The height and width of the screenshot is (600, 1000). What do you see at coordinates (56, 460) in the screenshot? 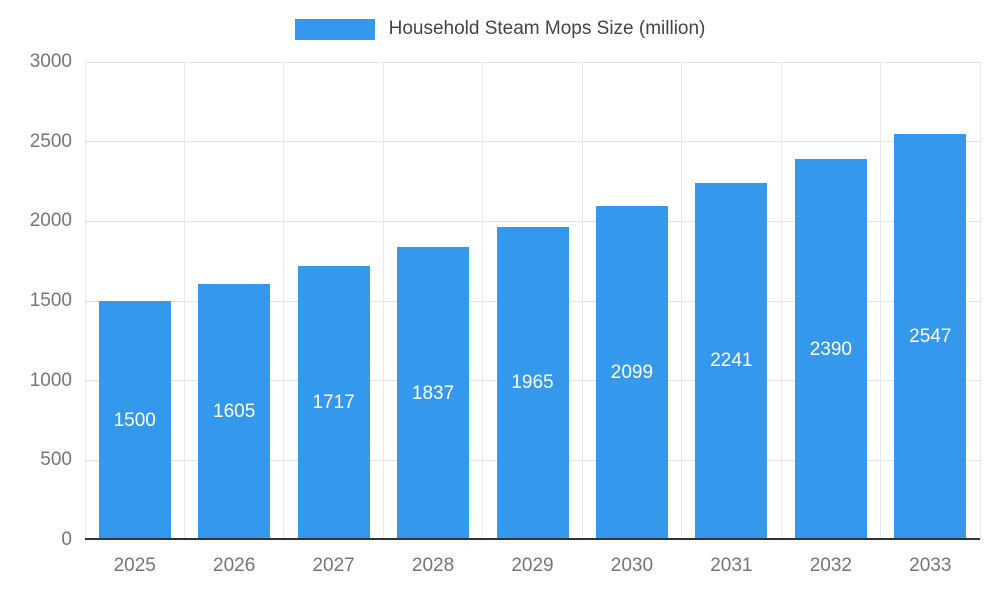
I see `y-axis-tick-label: 500` at bounding box center [56, 460].